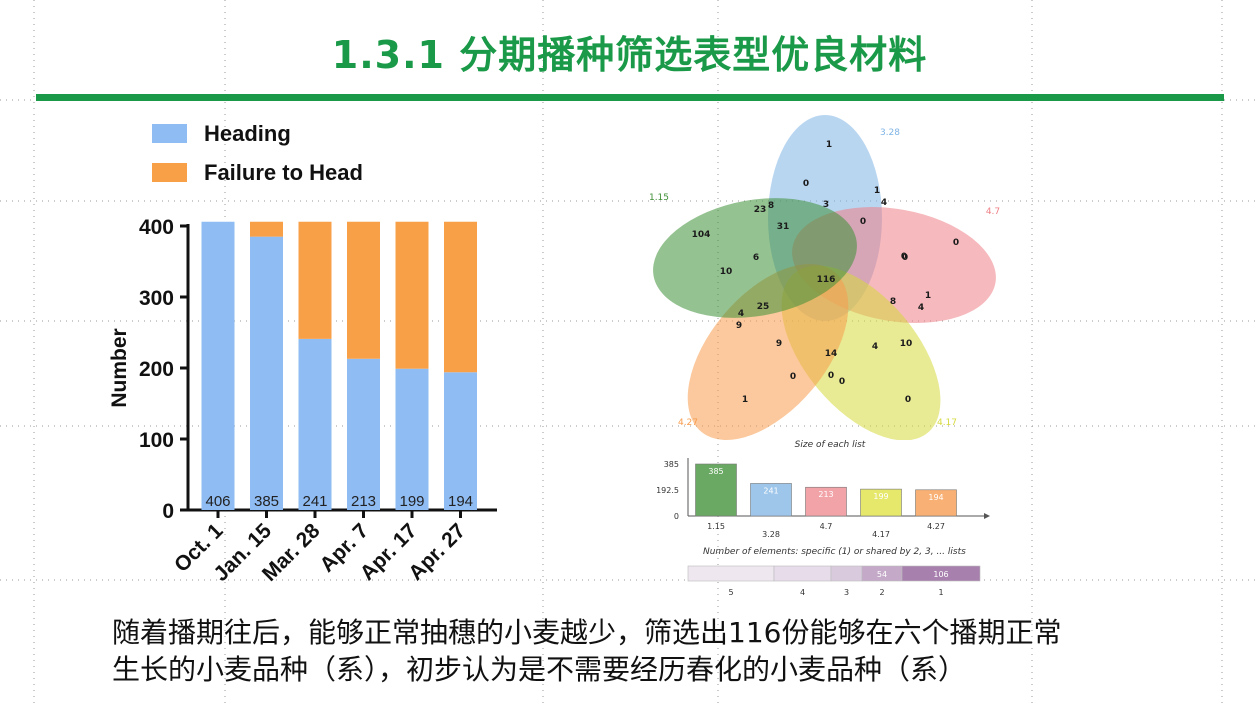 The image size is (1259, 706). What do you see at coordinates (940, 592) in the screenshot?
I see `shared-elements-category: 1` at bounding box center [940, 592].